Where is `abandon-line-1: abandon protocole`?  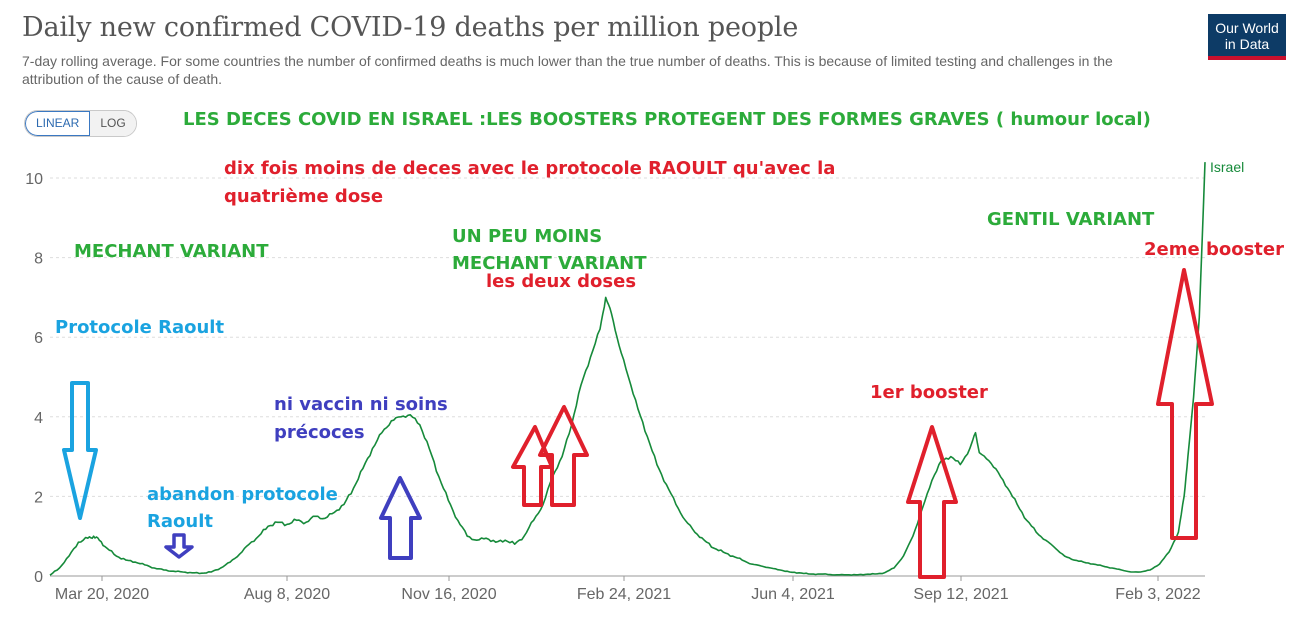 abandon-line-1: abandon protocole is located at coordinates (242, 494).